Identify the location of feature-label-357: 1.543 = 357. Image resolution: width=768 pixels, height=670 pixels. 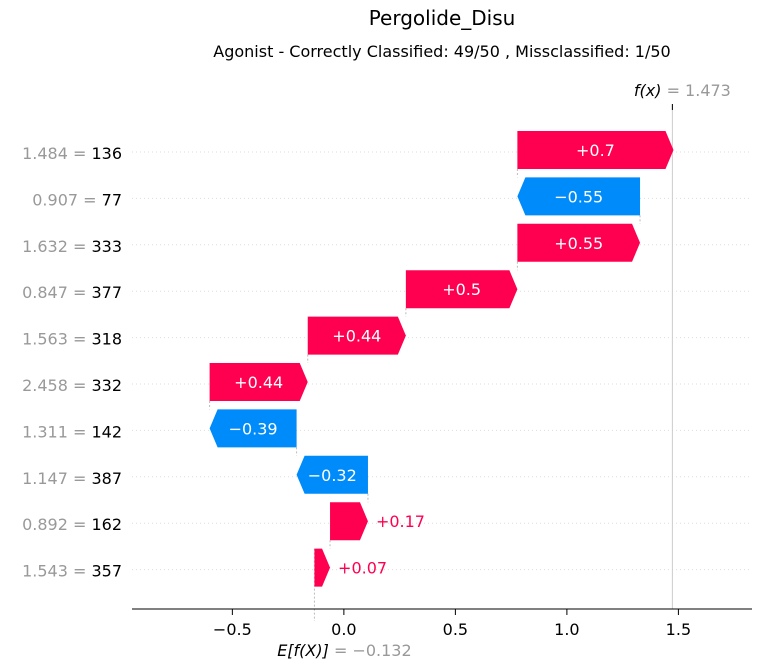
(72, 571).